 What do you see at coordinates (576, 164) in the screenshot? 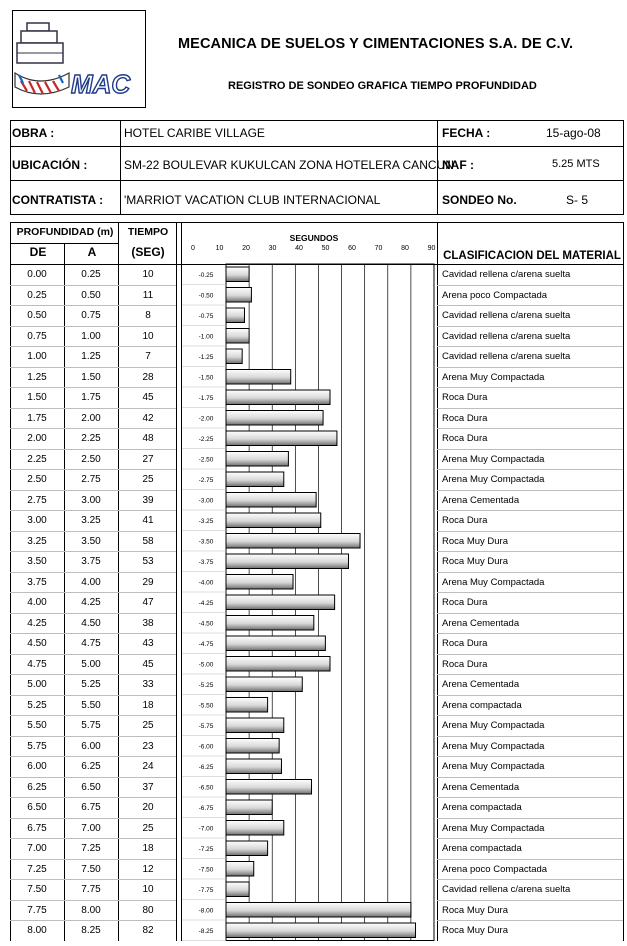
I see `naf-value: 5.25 MTS` at bounding box center [576, 164].